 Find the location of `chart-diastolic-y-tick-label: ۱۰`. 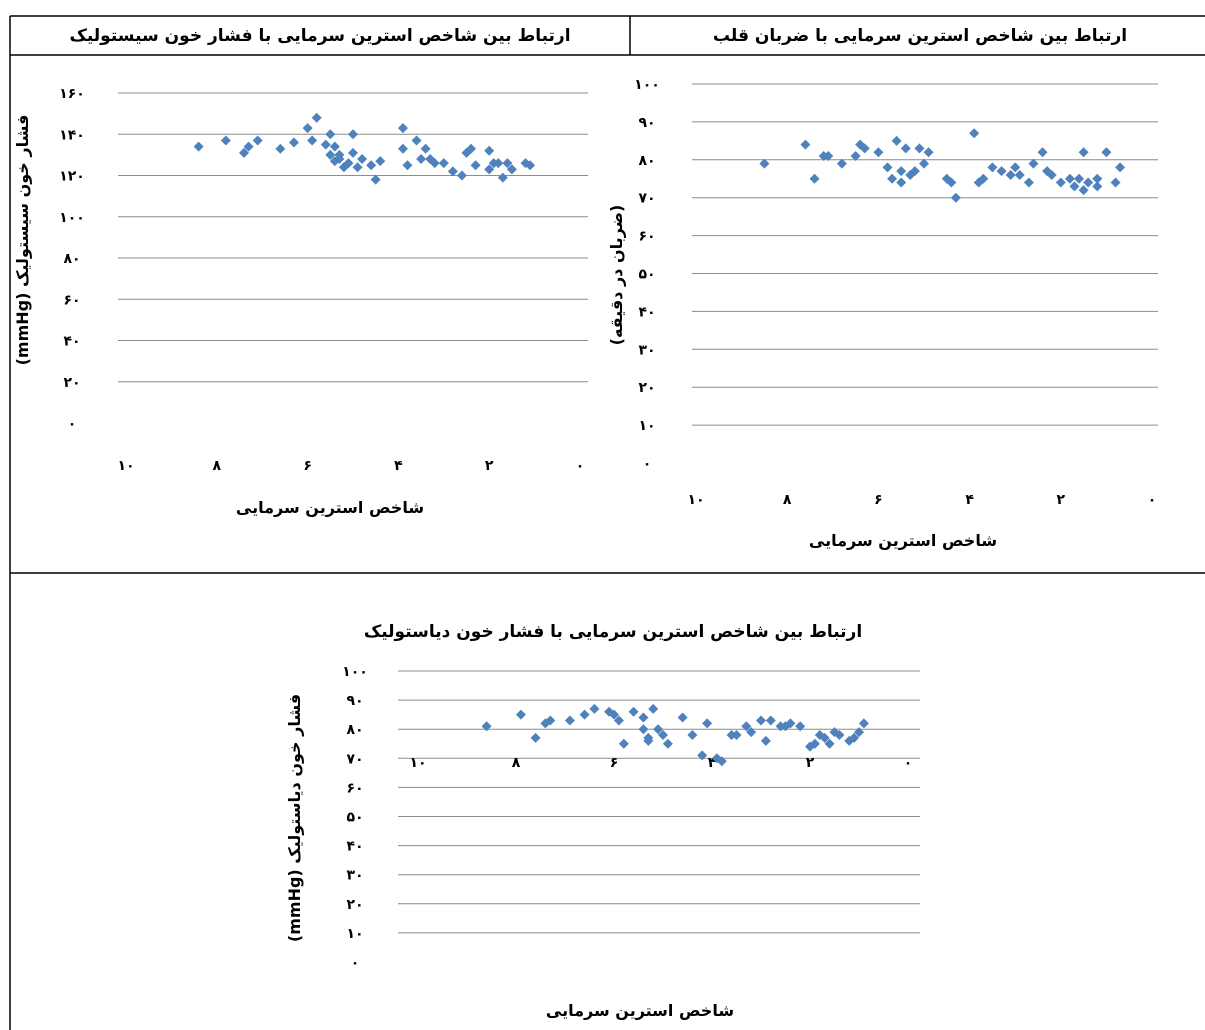

chart-diastolic-y-tick-label: ۱۰ is located at coordinates (354, 934).